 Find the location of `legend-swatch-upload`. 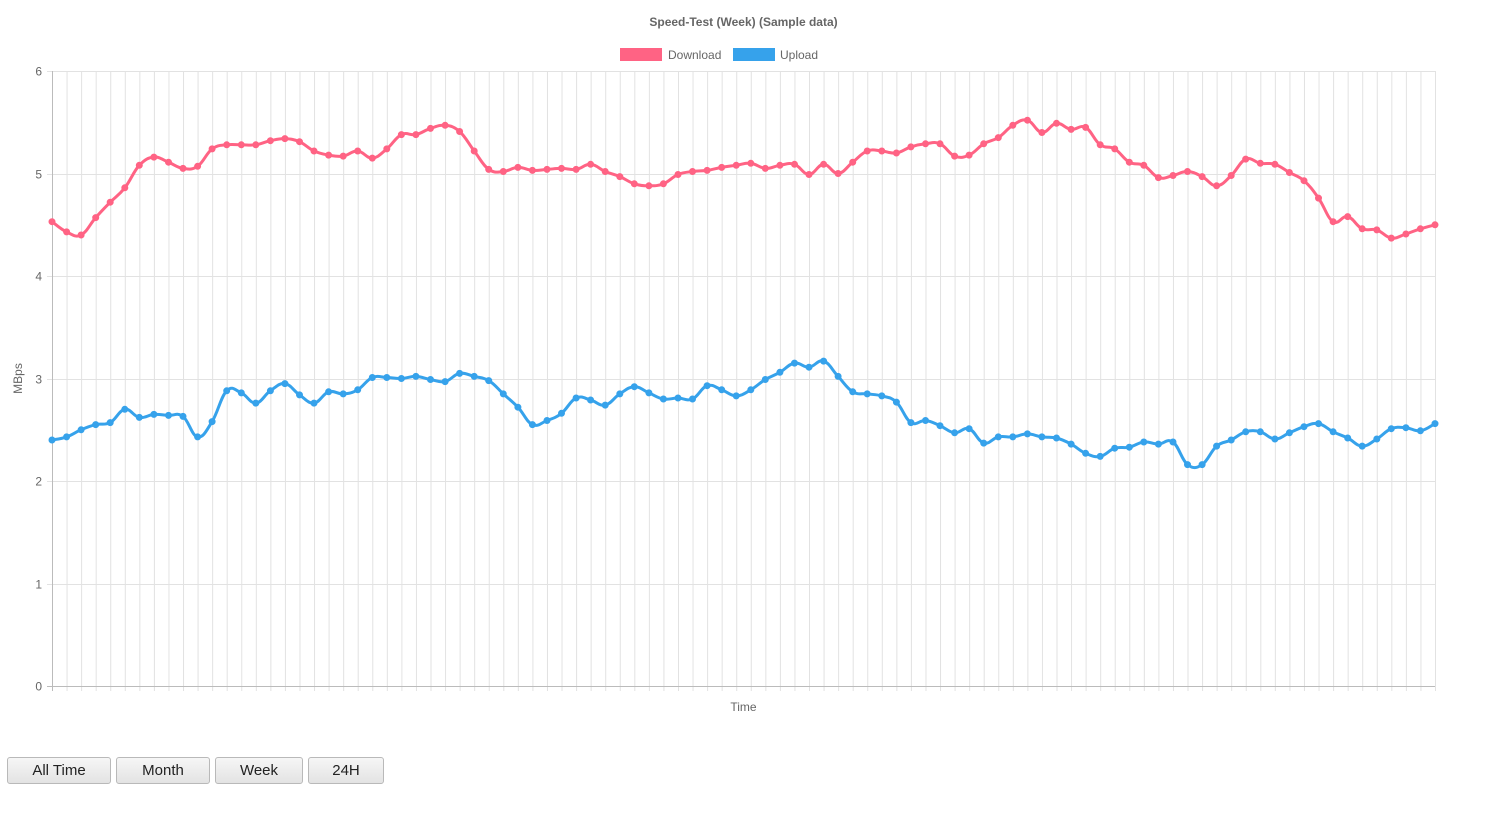

legend-swatch-upload is located at coordinates (754, 54).